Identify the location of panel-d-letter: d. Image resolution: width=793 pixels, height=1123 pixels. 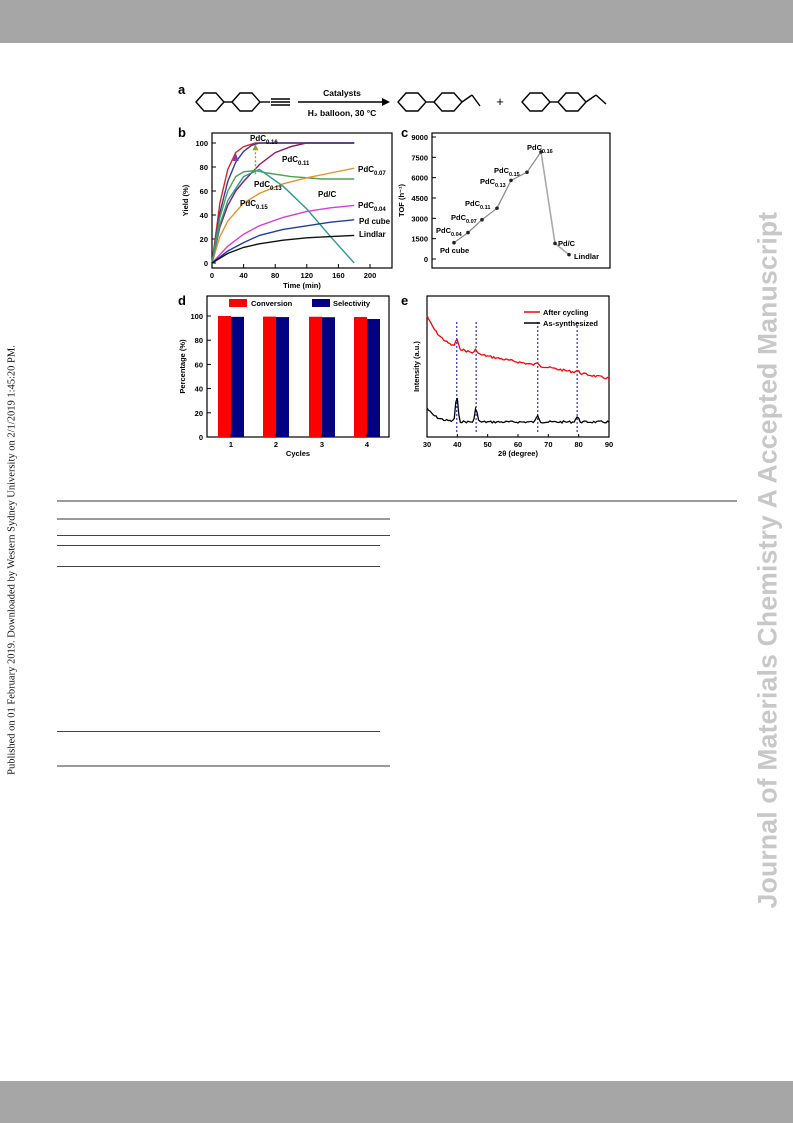
(182, 300).